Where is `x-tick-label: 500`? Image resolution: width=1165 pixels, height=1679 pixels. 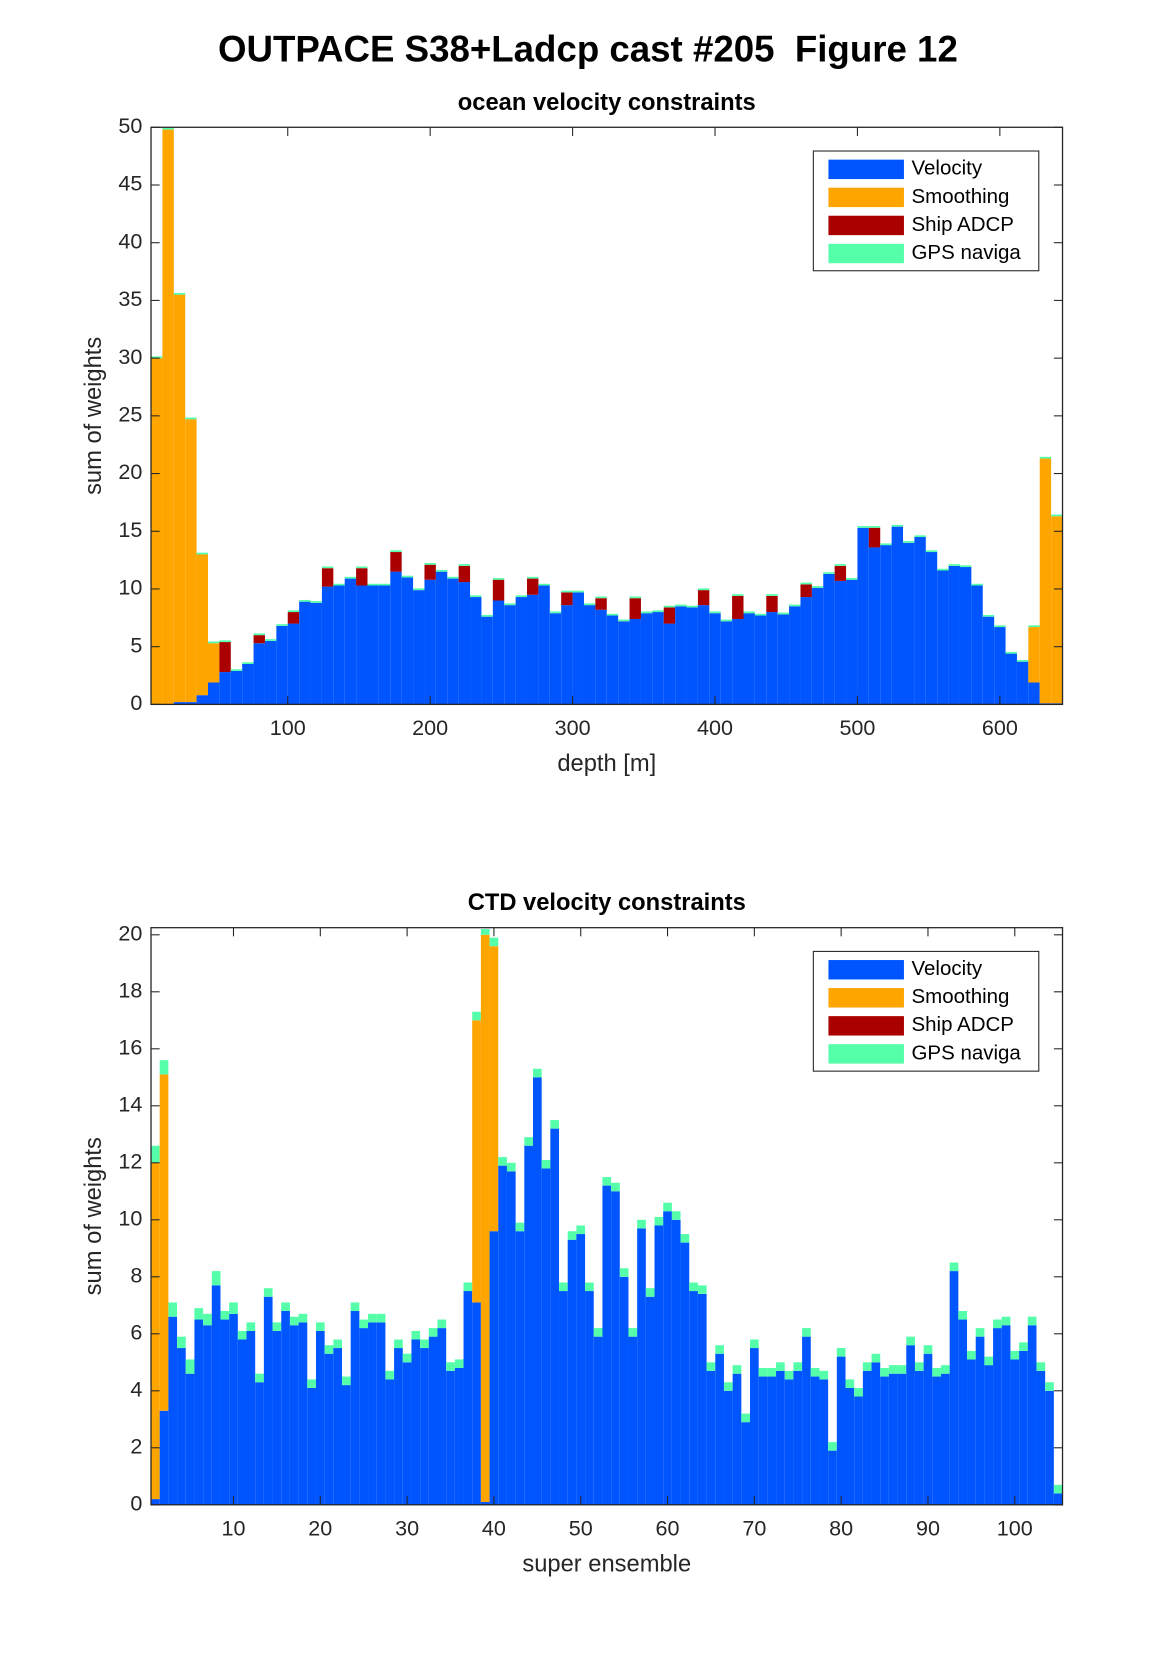 x-tick-label: 500 is located at coordinates (857, 727).